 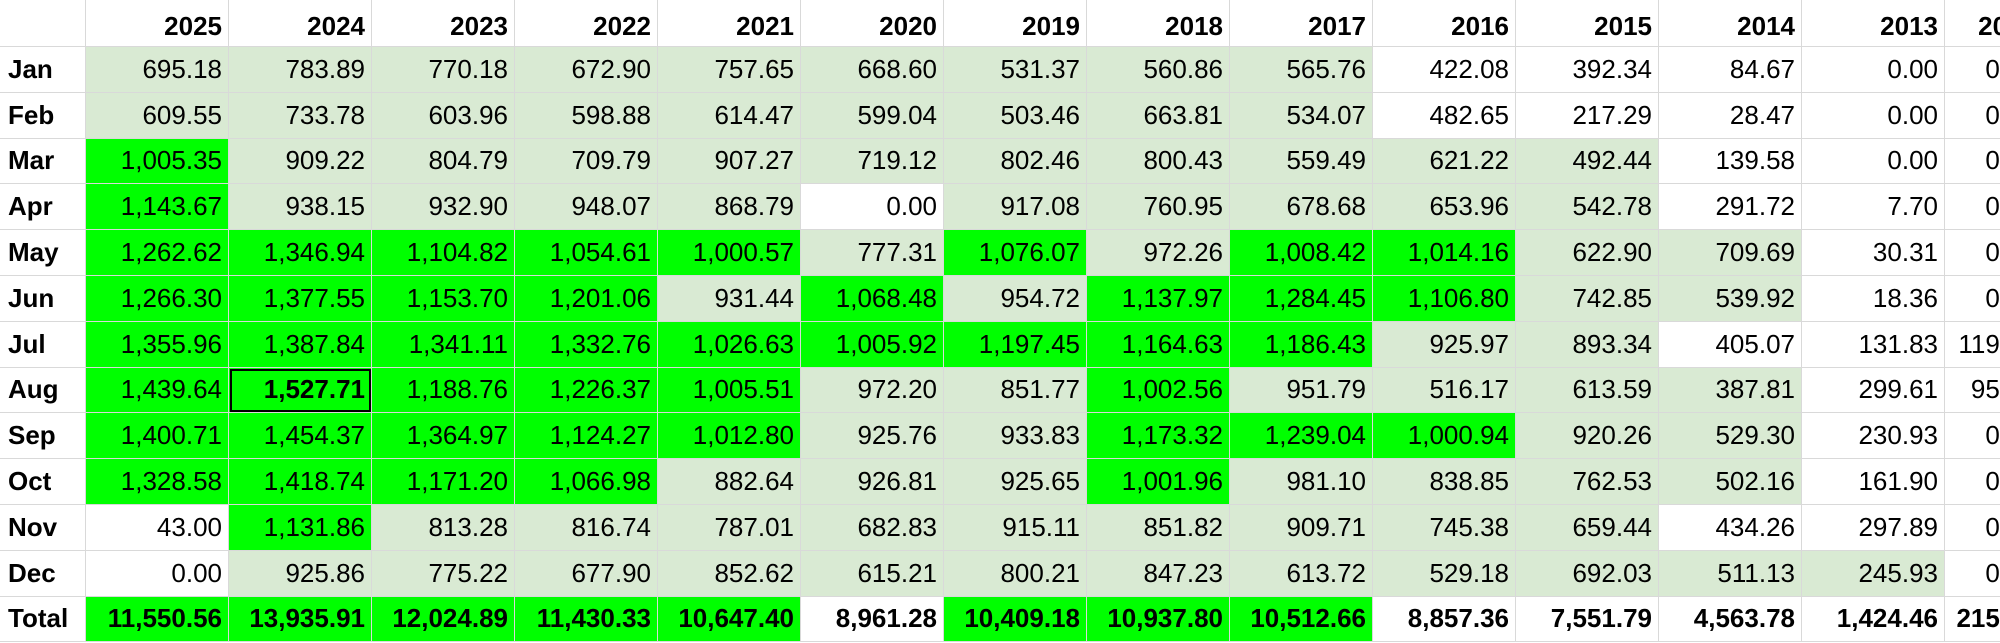 What do you see at coordinates (157, 390) in the screenshot?
I see `data-cell: 1,439.64` at bounding box center [157, 390].